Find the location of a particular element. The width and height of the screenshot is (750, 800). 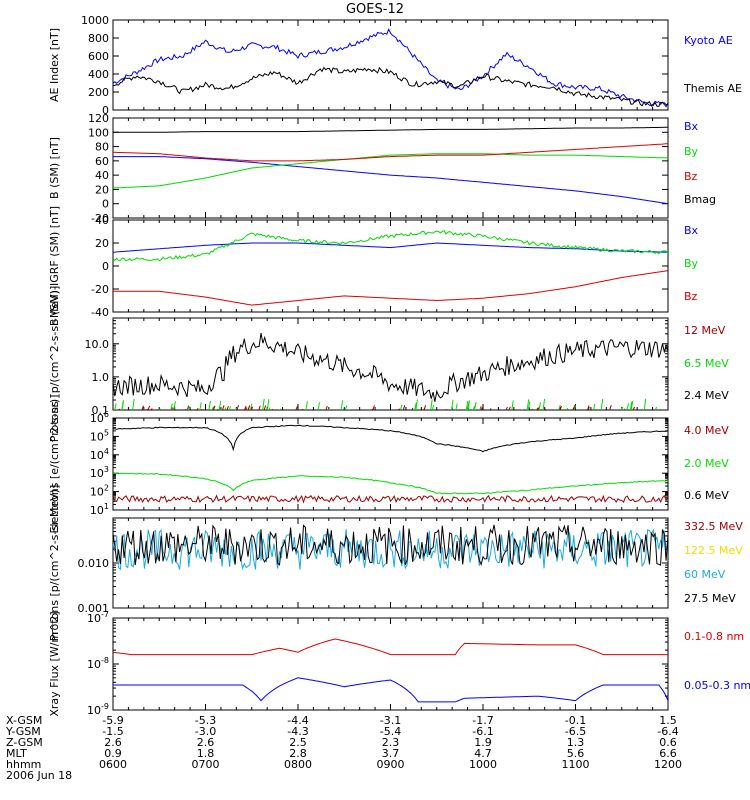

x-row-value: 1.9 is located at coordinates (483, 742).